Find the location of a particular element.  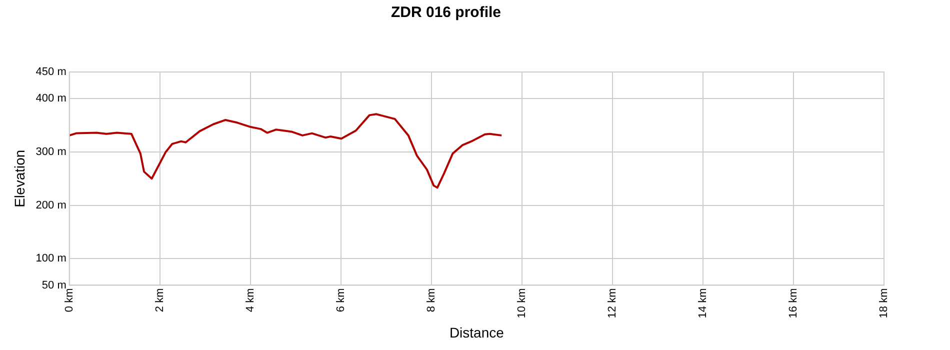

y-tick-label: 300 m is located at coordinates (51, 152).